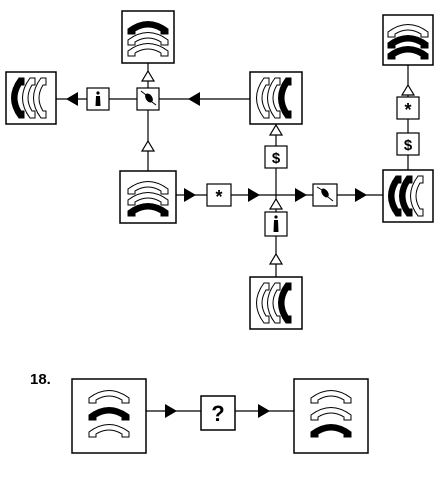 The image size is (441, 501). Describe the element at coordinates (31, 98) in the screenshot. I see `box-left` at that location.